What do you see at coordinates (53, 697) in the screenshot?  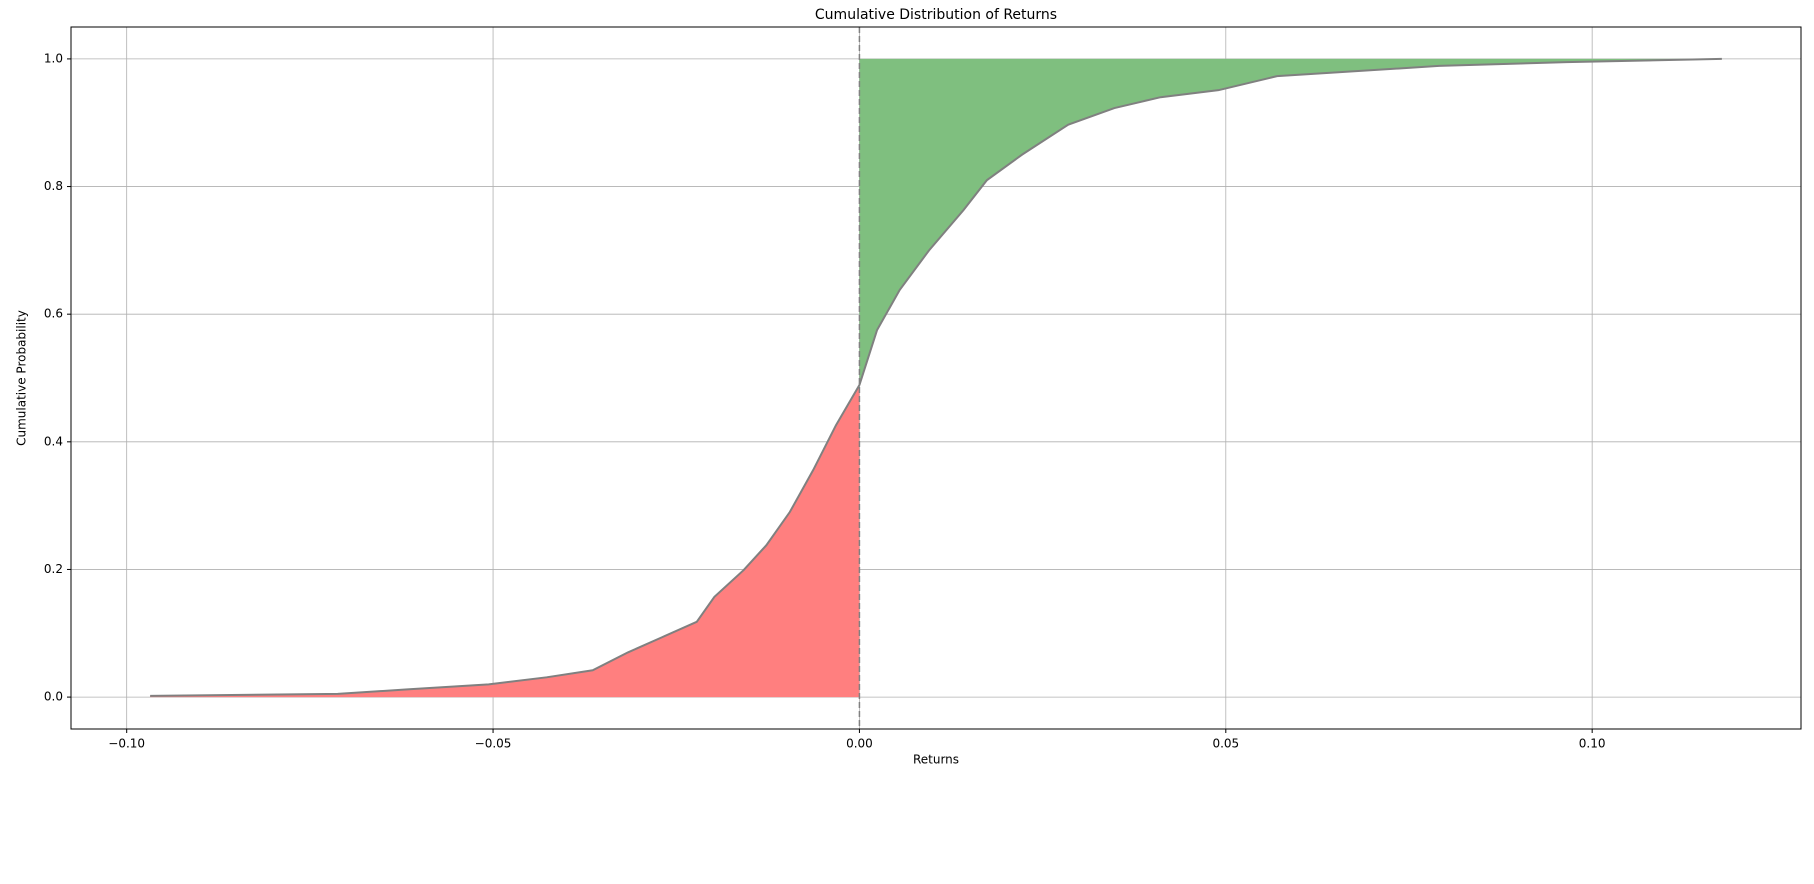 I see `y-tick-label: 0.0` at bounding box center [53, 697].